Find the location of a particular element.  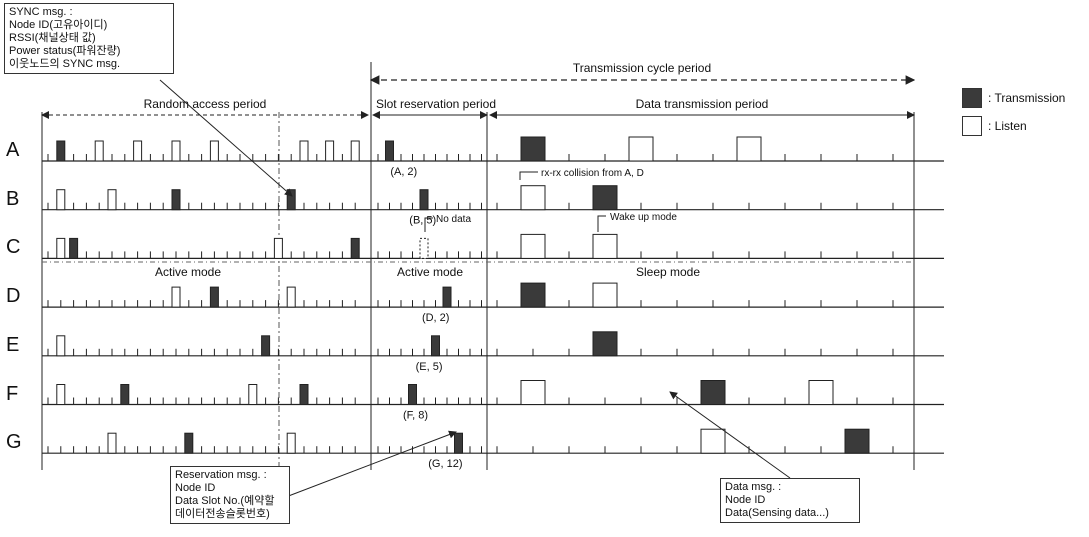

collision-label: rx-rx collision from A, D is located at coordinates (592, 173).